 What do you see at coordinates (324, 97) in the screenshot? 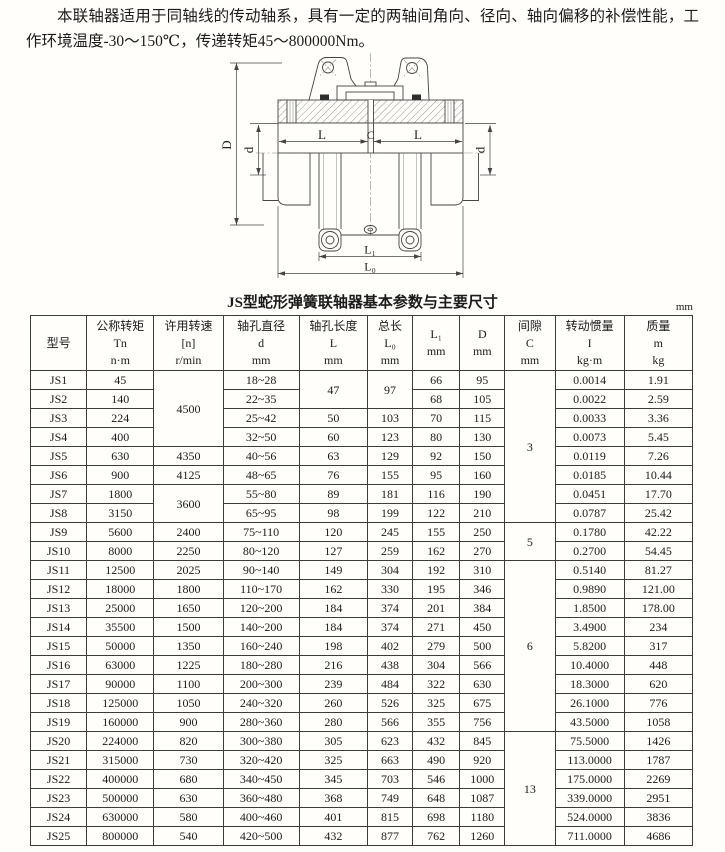
I see `bolt-nut-left` at bounding box center [324, 97].